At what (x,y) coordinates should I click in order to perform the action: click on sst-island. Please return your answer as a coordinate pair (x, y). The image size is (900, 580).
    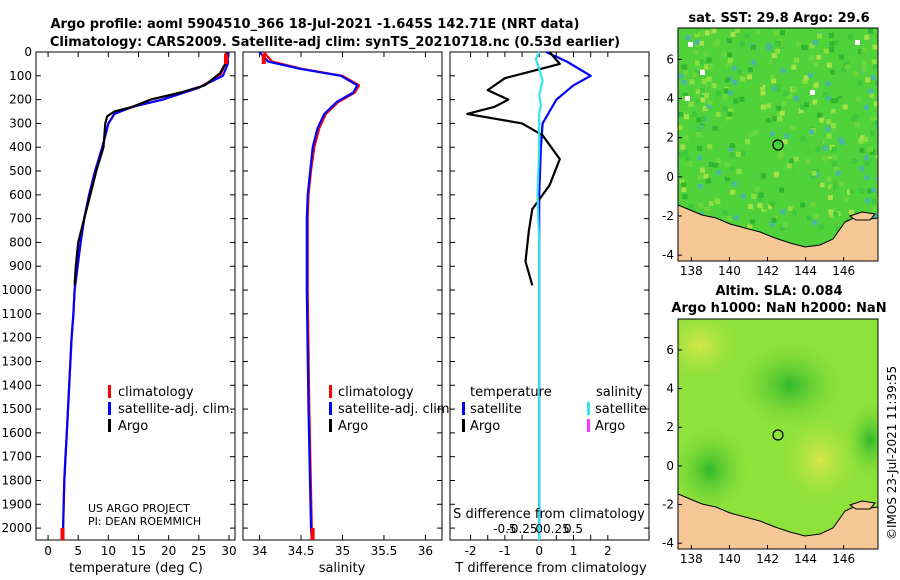
    Looking at the image, I should click on (862, 216).